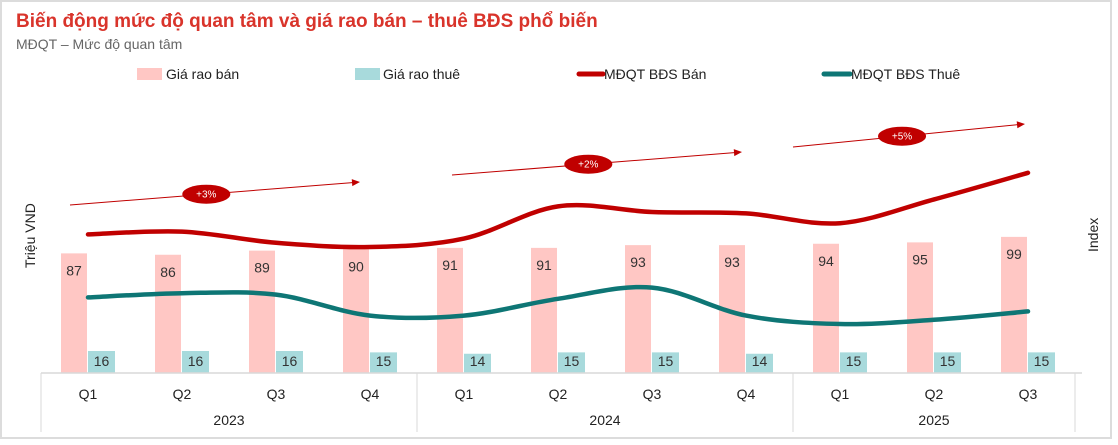 The image size is (1118, 445). What do you see at coordinates (421, 74) in the screenshot?
I see `legend-label-gia-rao-thue: Giá rao thuê` at bounding box center [421, 74].